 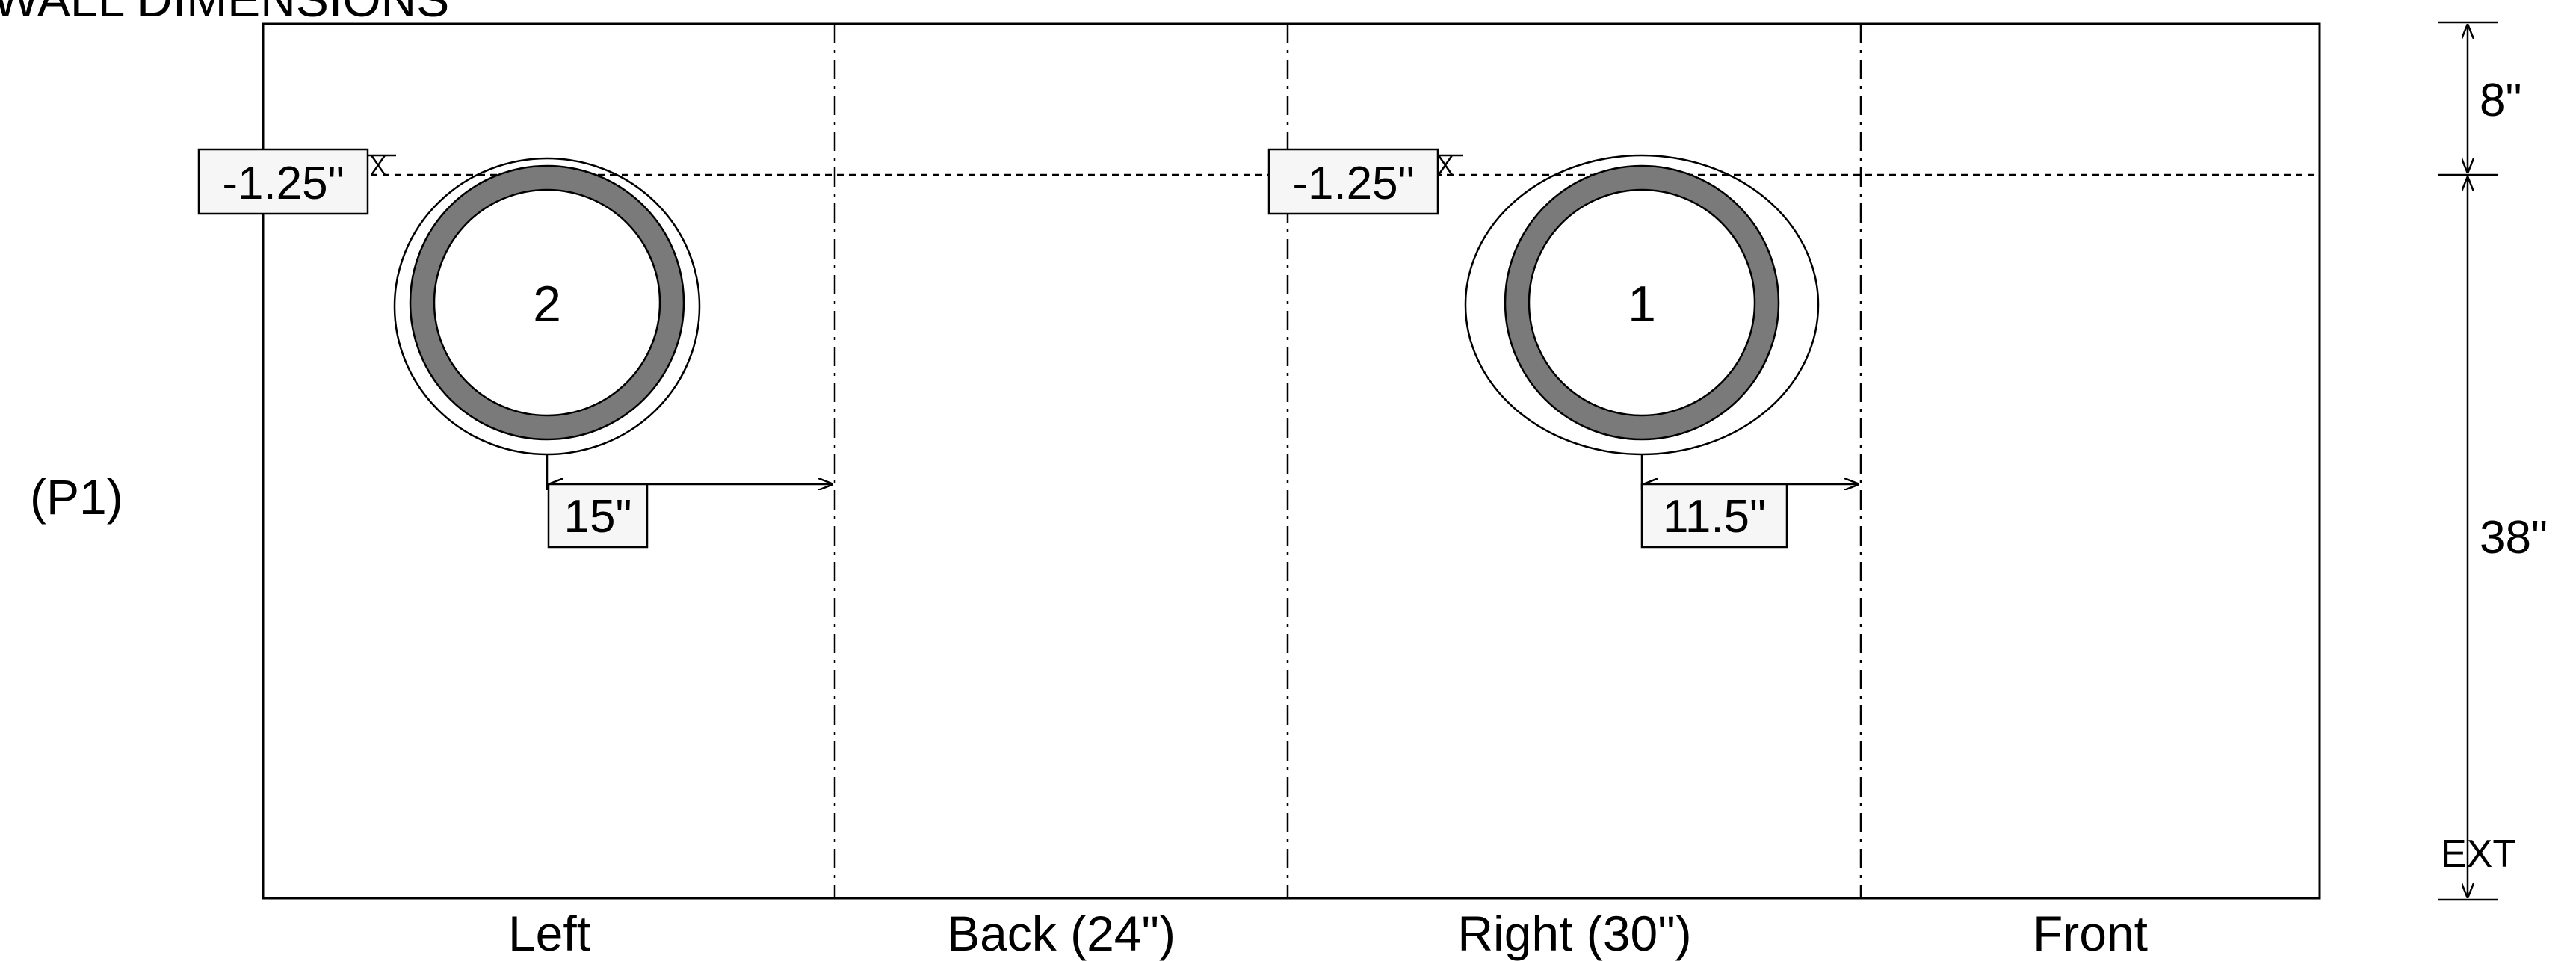 What do you see at coordinates (1061, 933) in the screenshot?
I see `wall-label-back: Back (24")` at bounding box center [1061, 933].